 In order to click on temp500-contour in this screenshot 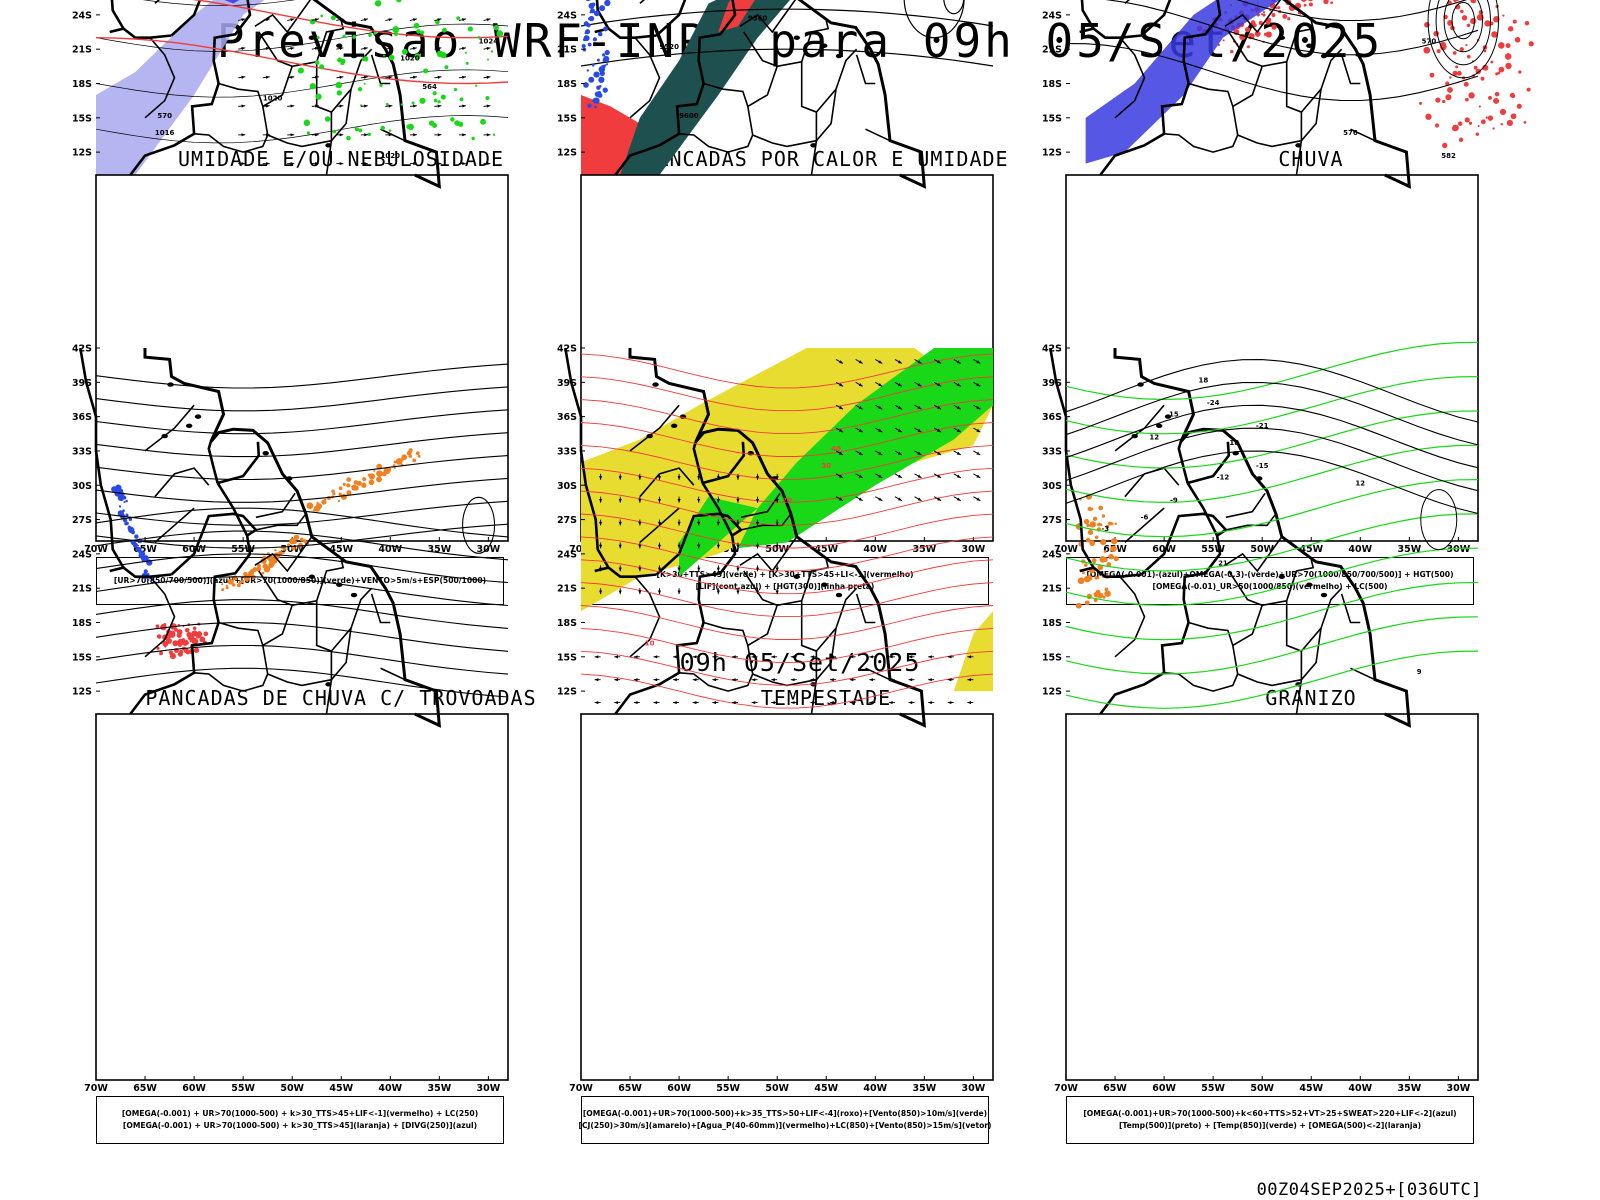, I will do `click(1439, 520)`.